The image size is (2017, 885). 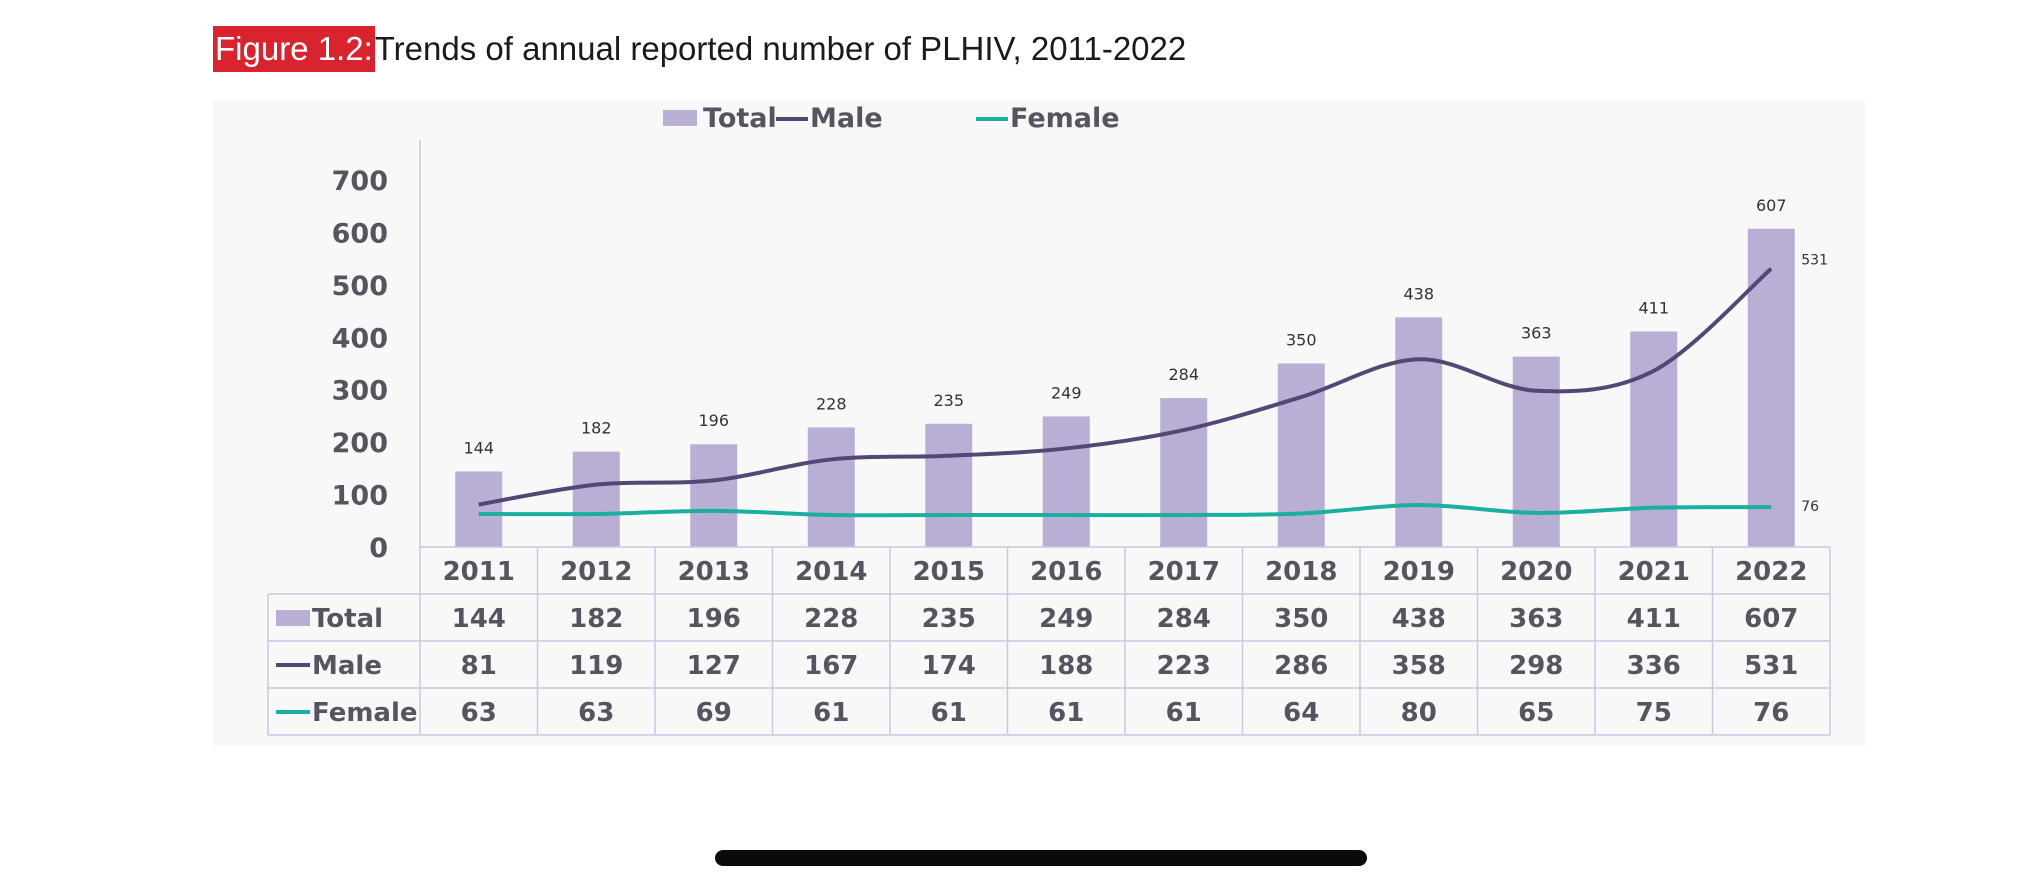 What do you see at coordinates (1301, 713) in the screenshot?
I see `table-cell: 64` at bounding box center [1301, 713].